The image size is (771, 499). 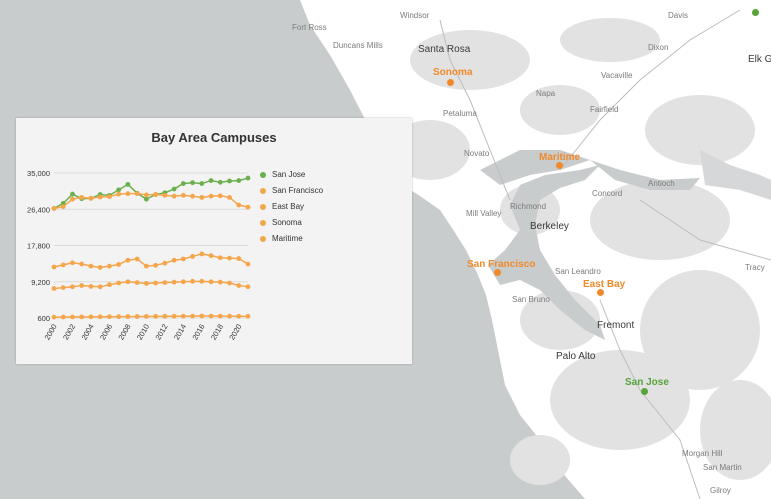 What do you see at coordinates (309, 27) in the screenshot?
I see `city-label-fort-ross: Fort Ross` at bounding box center [309, 27].